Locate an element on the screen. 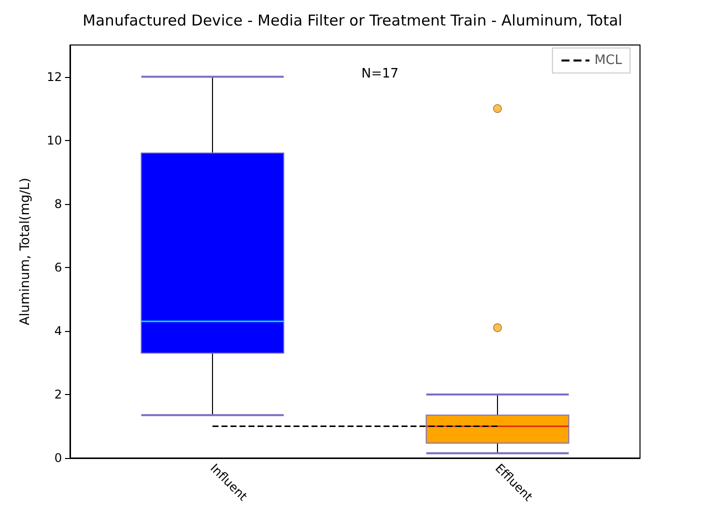 Image resolution: width=705 pixels, height=518 pixels. y-tick-label: 8 is located at coordinates (58, 203).